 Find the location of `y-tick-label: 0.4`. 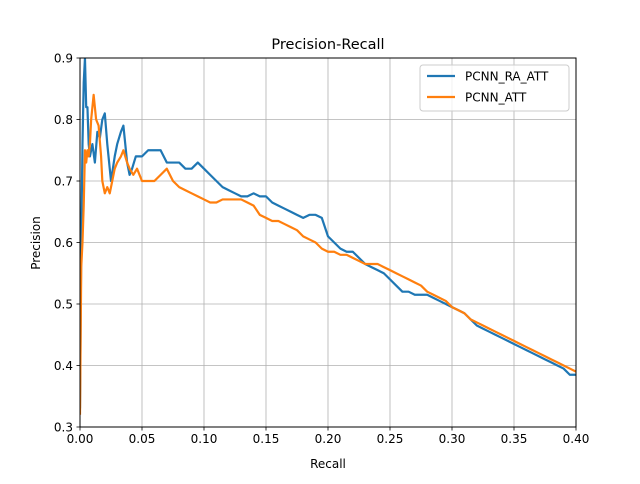

y-tick-label: 0.4 is located at coordinates (63, 366).